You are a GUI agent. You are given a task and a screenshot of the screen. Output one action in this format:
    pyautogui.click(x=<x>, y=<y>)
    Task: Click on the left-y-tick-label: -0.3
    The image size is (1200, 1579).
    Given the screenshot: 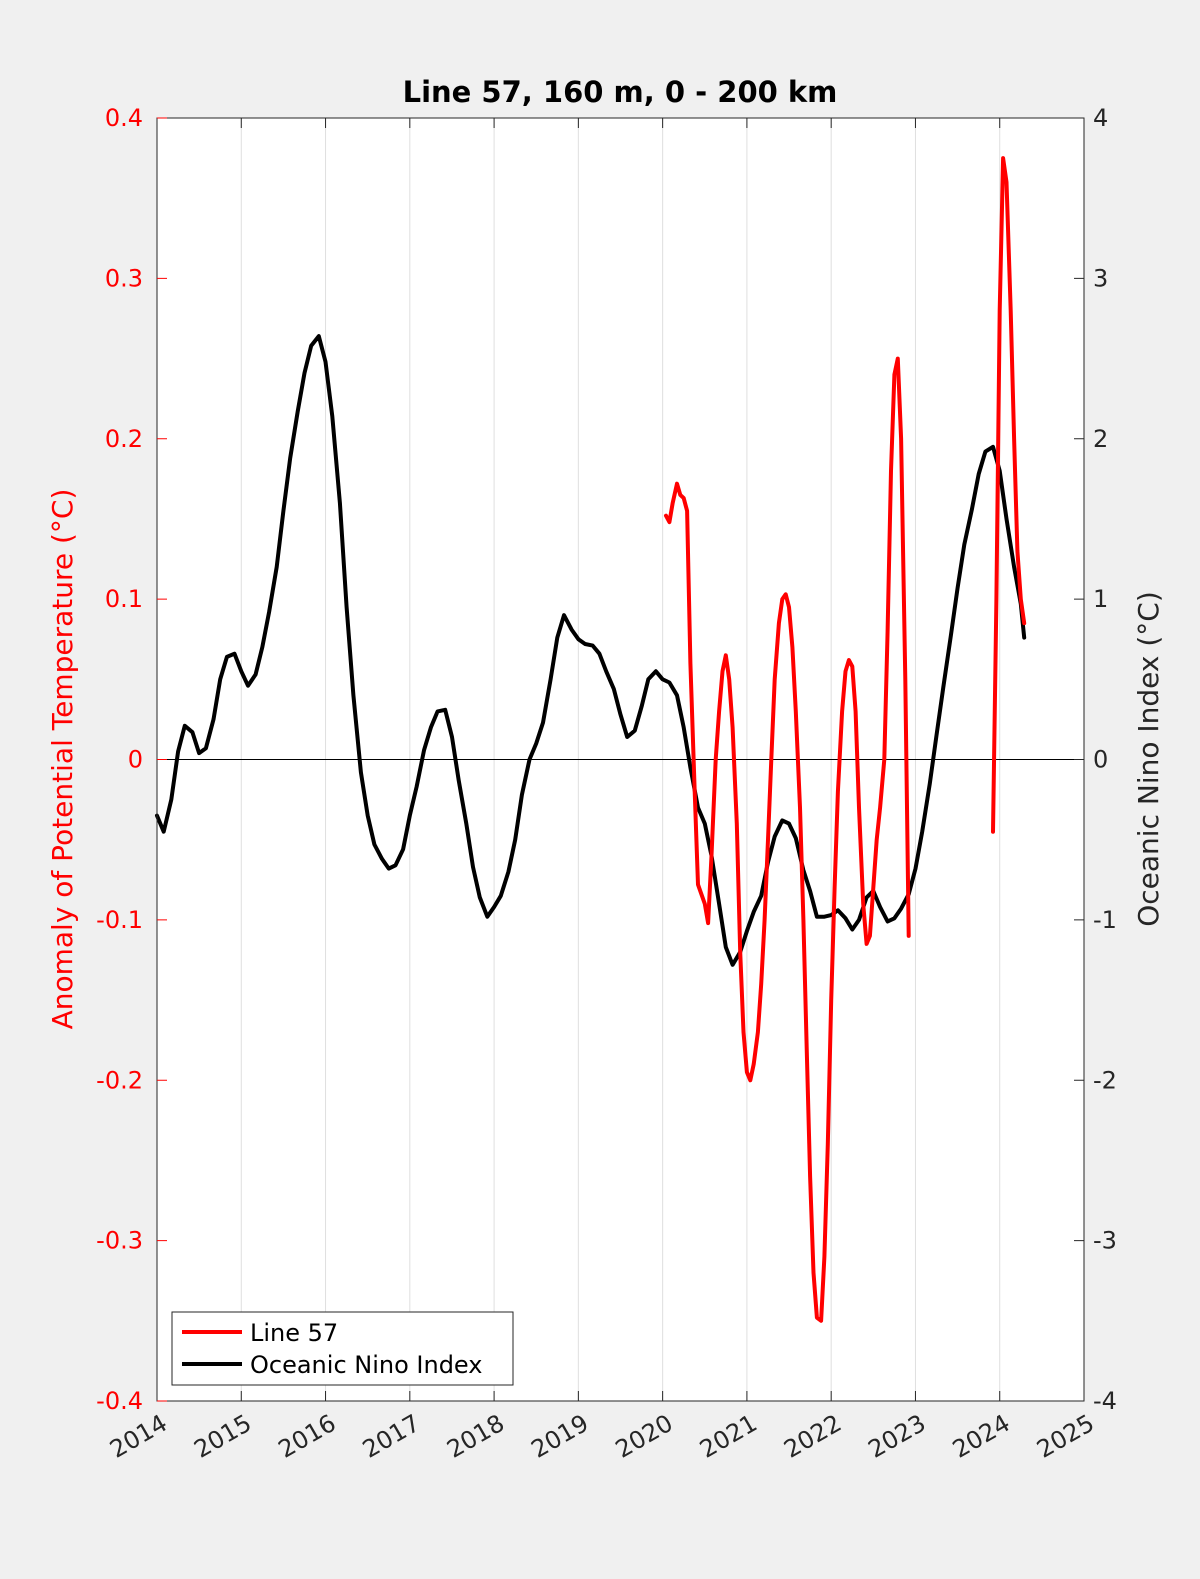 What is the action you would take?
    pyautogui.click(x=119, y=1241)
    